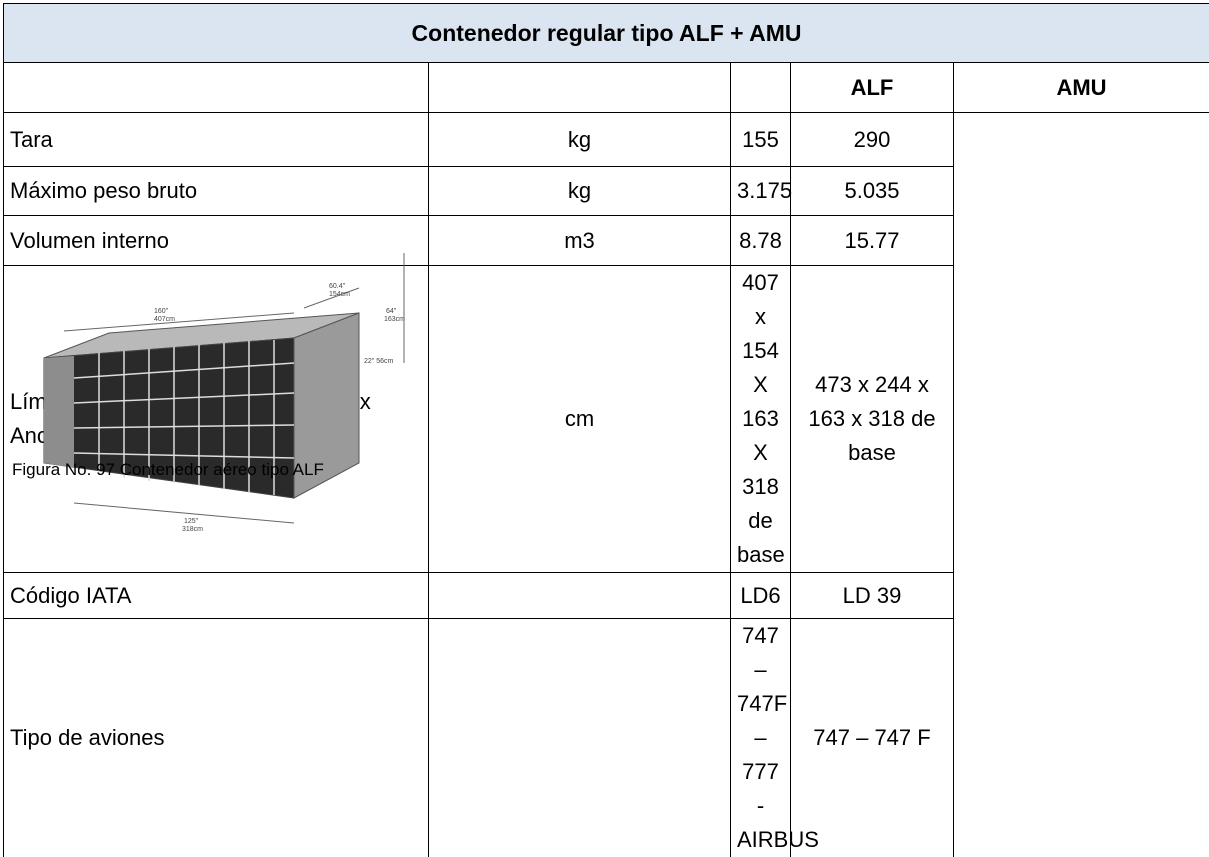  What do you see at coordinates (337, 286) in the screenshot?
I see `dimension-label: 60.4"` at bounding box center [337, 286].